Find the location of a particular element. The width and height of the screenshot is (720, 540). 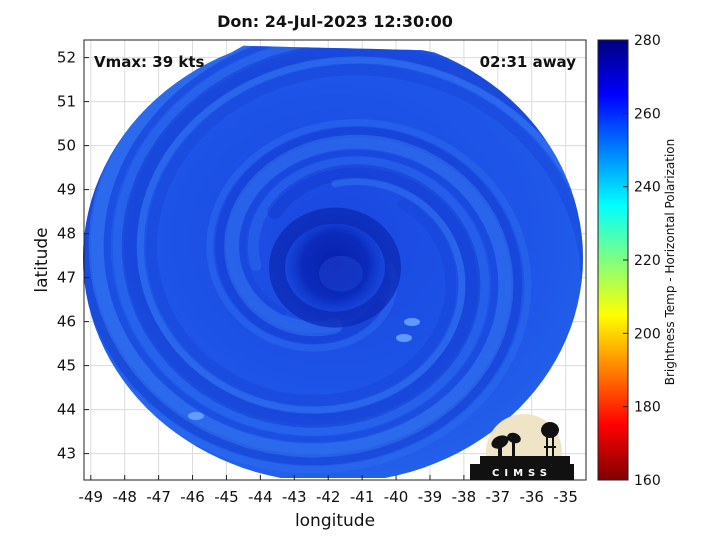

x-tick-label: -43 is located at coordinates (294, 497).